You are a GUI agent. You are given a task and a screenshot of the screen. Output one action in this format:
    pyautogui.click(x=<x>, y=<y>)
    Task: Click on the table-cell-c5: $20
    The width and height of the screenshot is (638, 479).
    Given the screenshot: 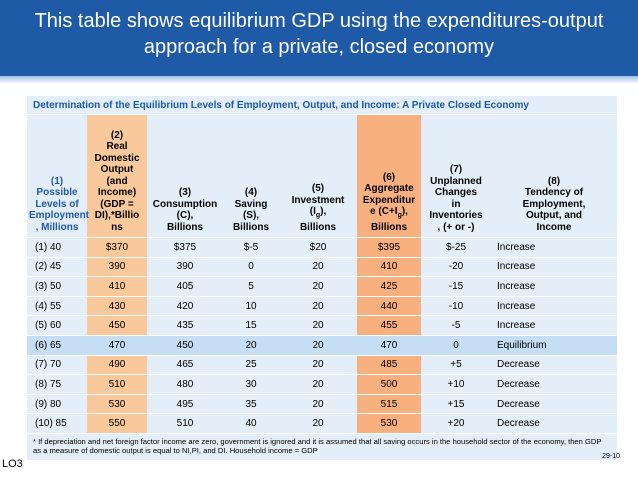 What is the action you would take?
    pyautogui.click(x=318, y=247)
    